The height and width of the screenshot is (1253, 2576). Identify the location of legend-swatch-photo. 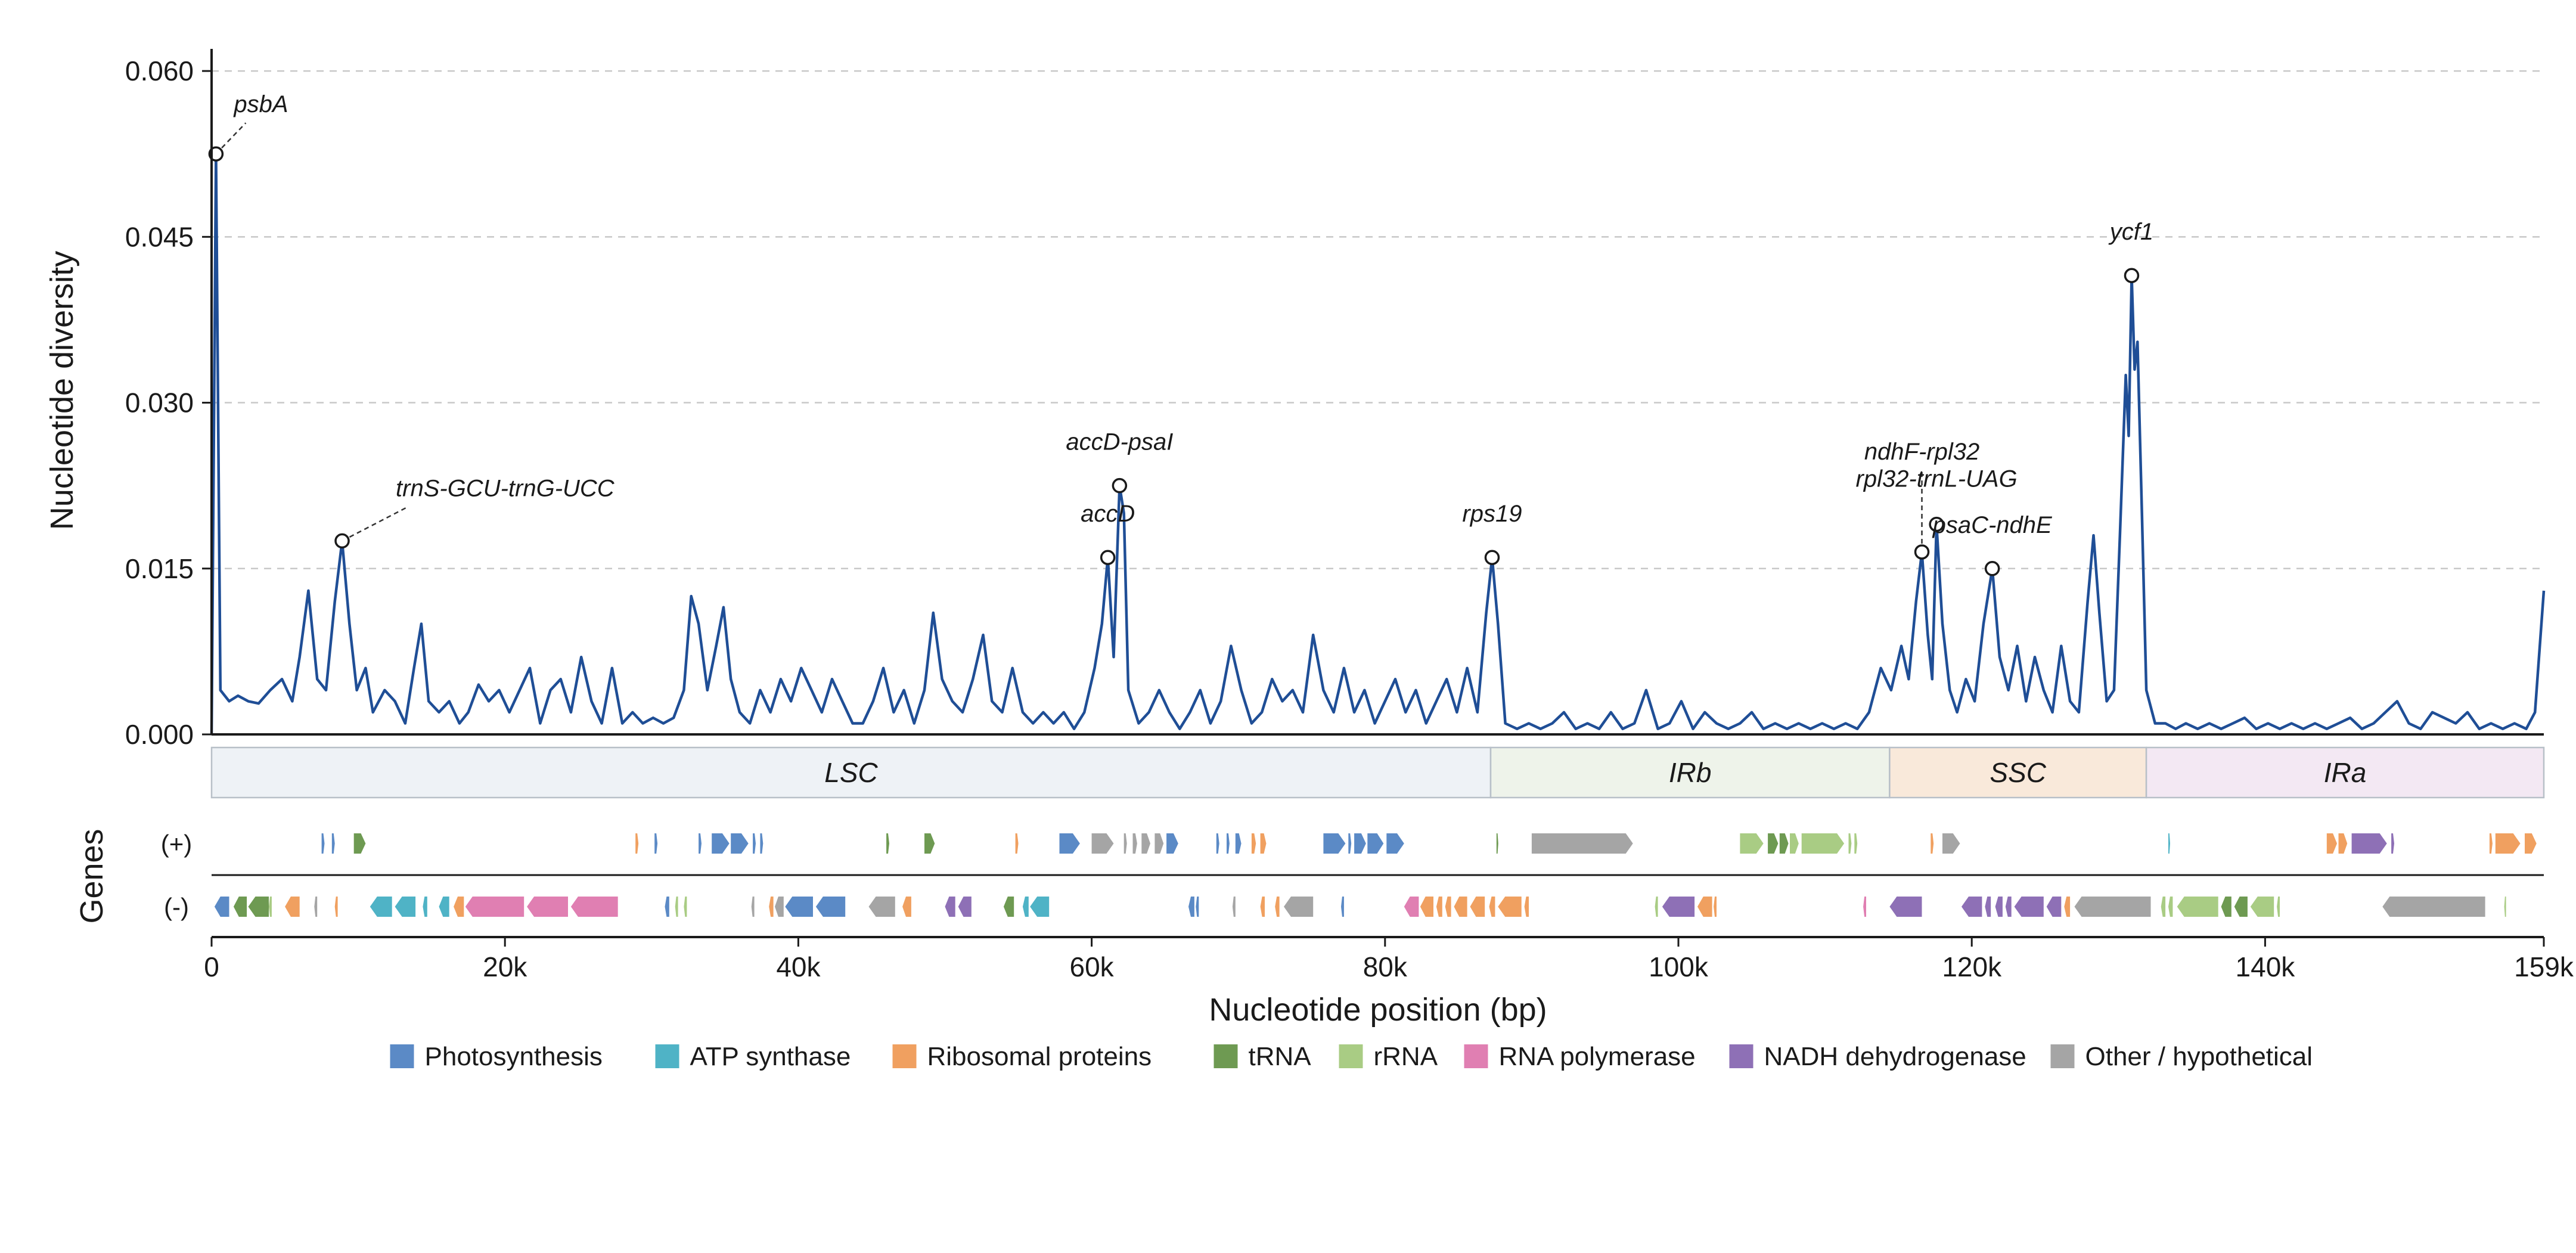
(402, 1056).